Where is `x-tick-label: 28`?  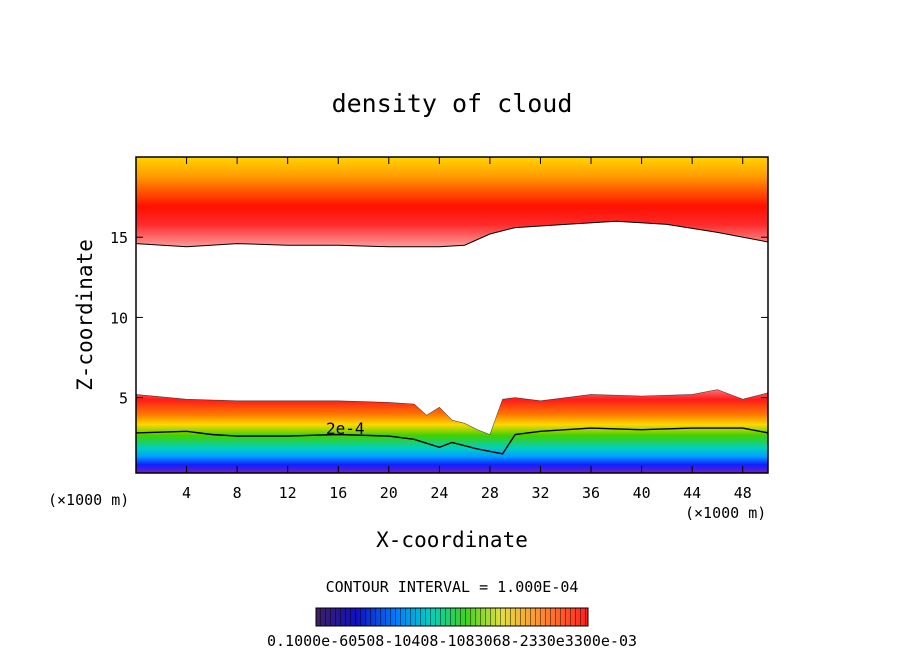
x-tick-label: 28 is located at coordinates (490, 493).